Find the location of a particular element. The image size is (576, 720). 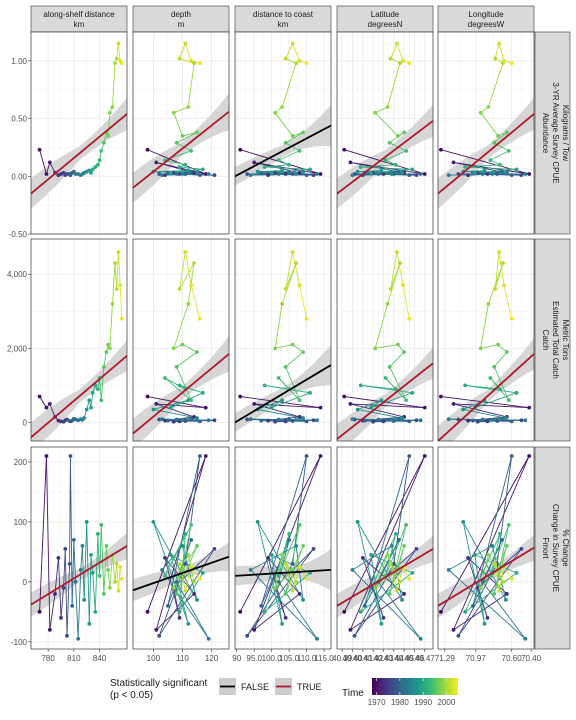

row-strip-label: Fmort is located at coordinates (545, 549).